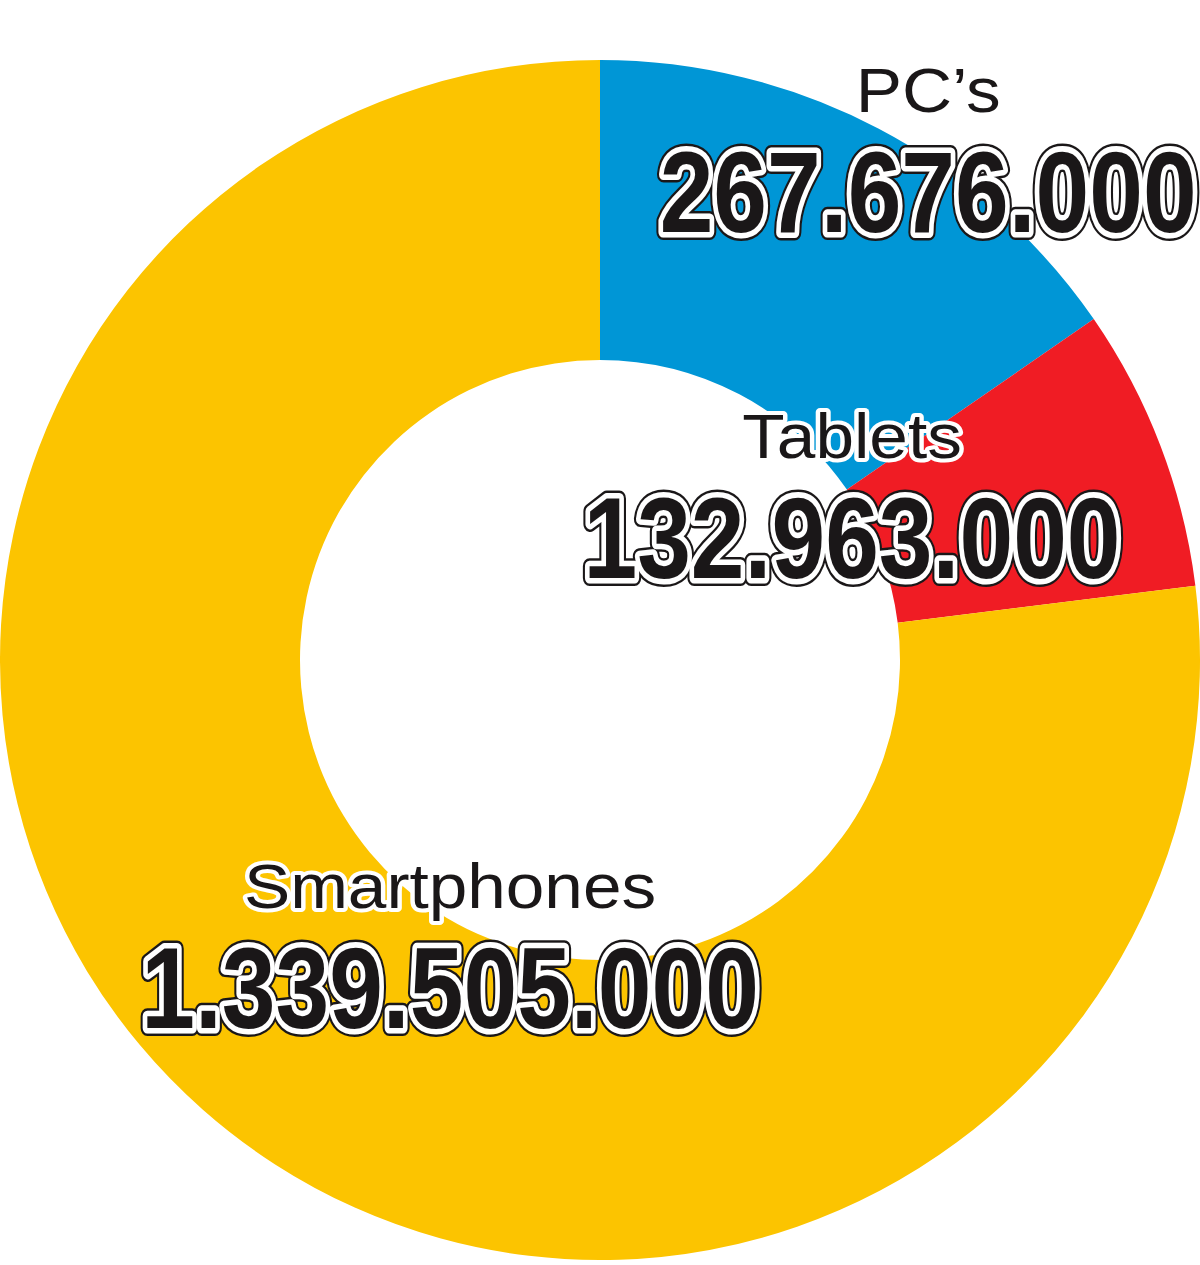 The height and width of the screenshot is (1265, 1200). I want to click on data-label: 1.339.505.000, so click(450, 988).